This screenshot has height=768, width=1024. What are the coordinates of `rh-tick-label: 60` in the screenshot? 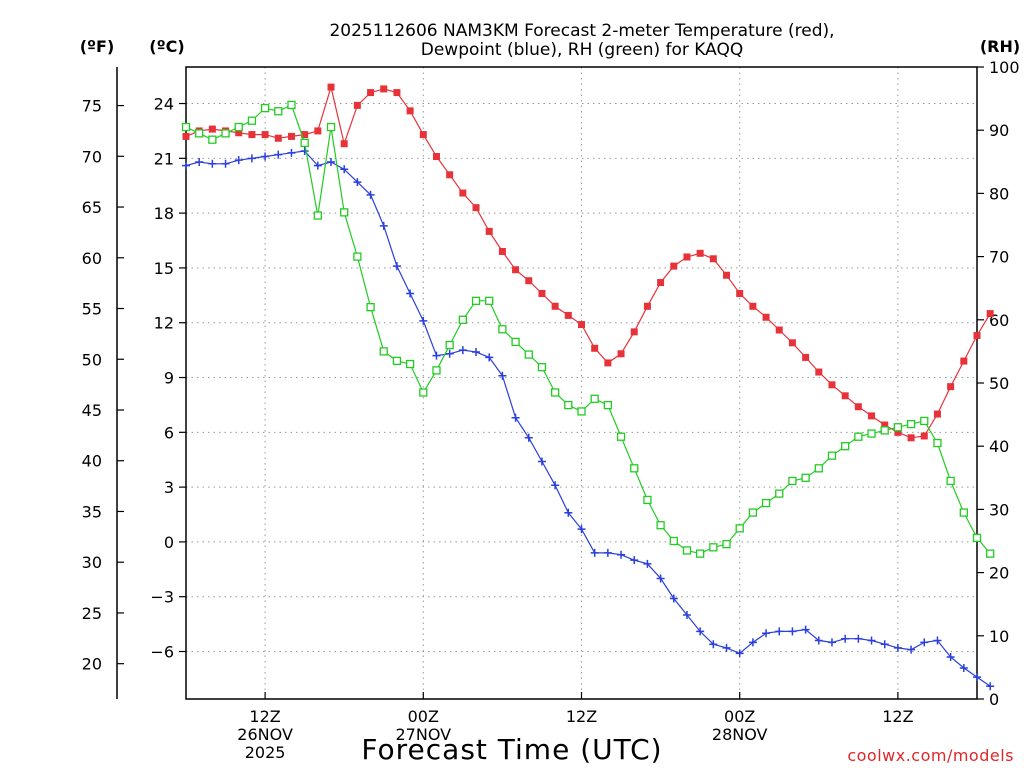 It's located at (999, 320).